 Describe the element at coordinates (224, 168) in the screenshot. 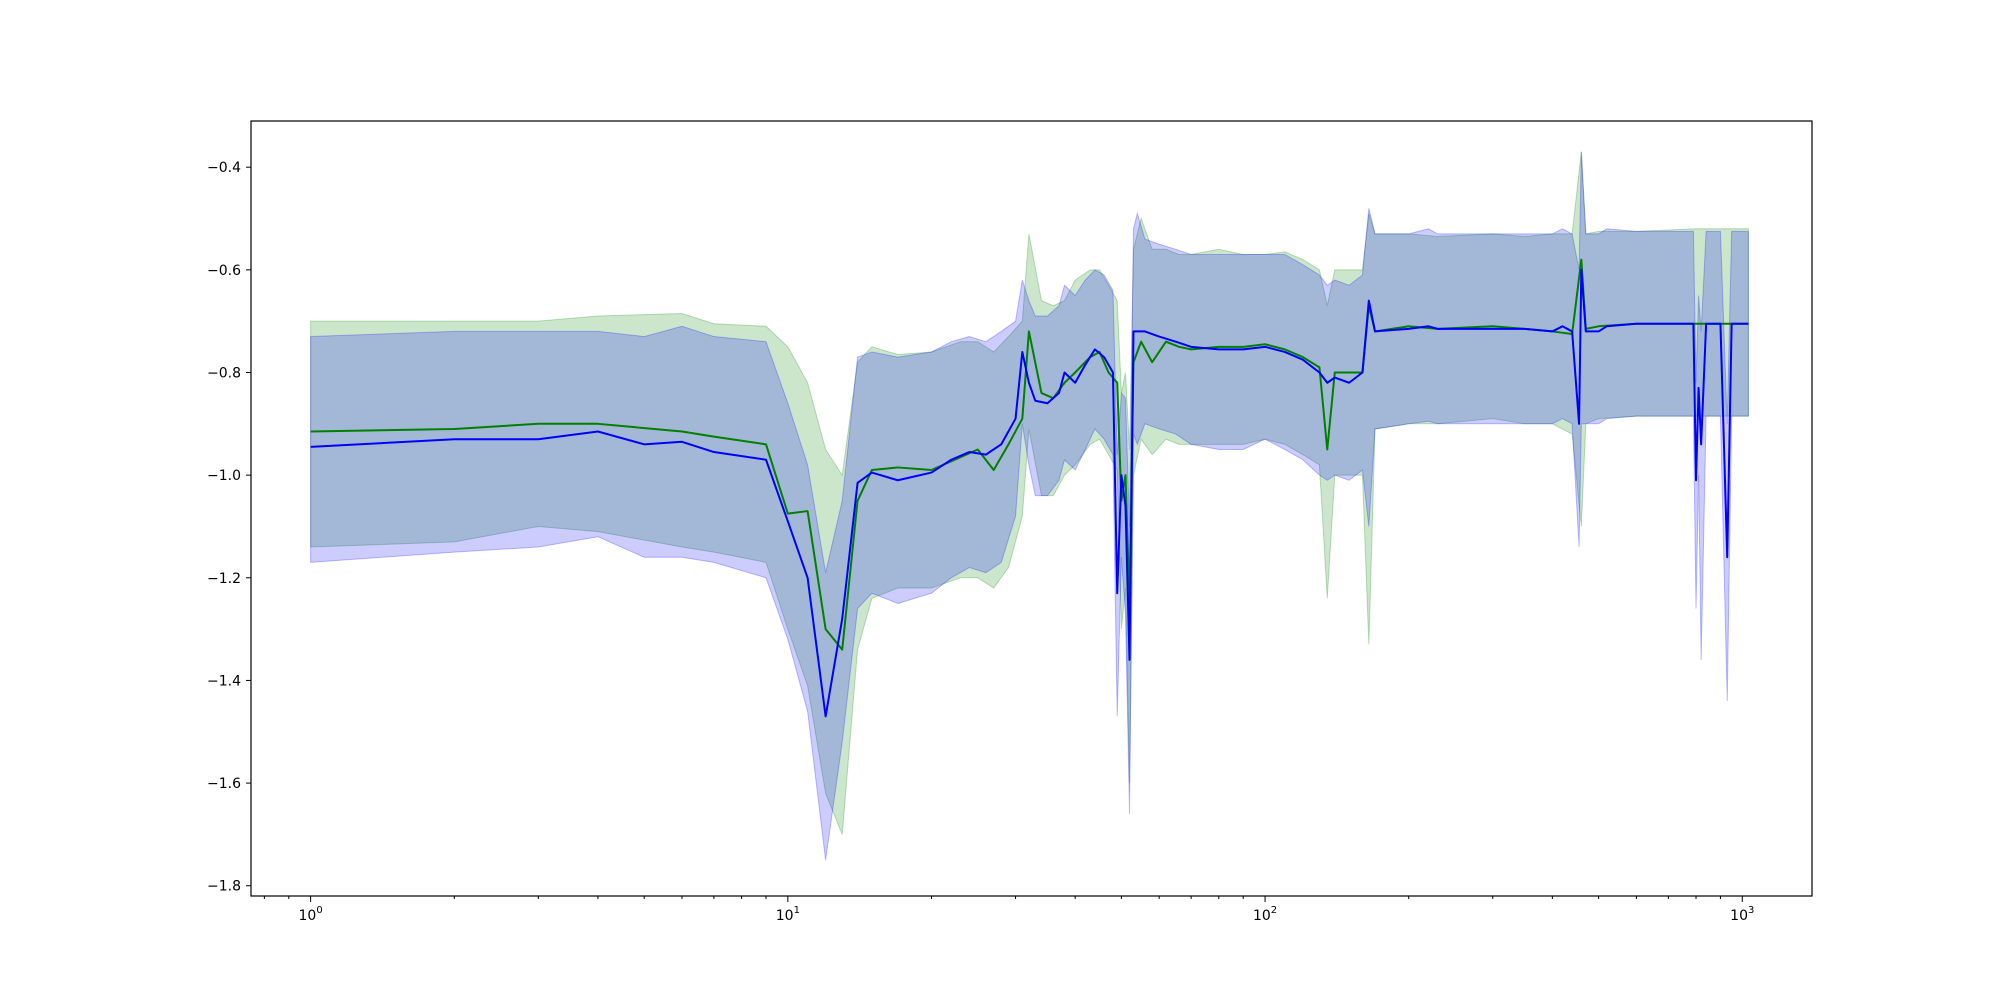

I see `y-tick-label: −0.4` at that location.